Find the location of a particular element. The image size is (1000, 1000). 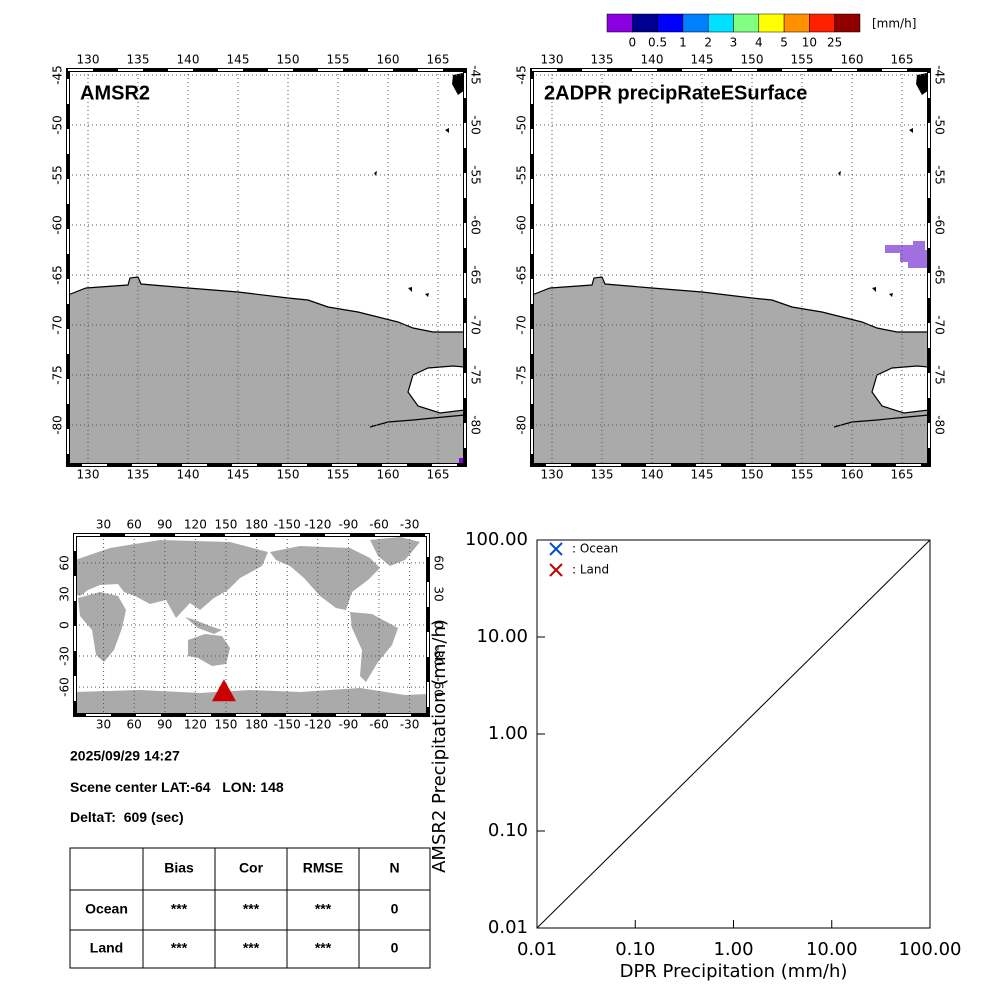

label: DeltaT: is located at coordinates (93, 817).